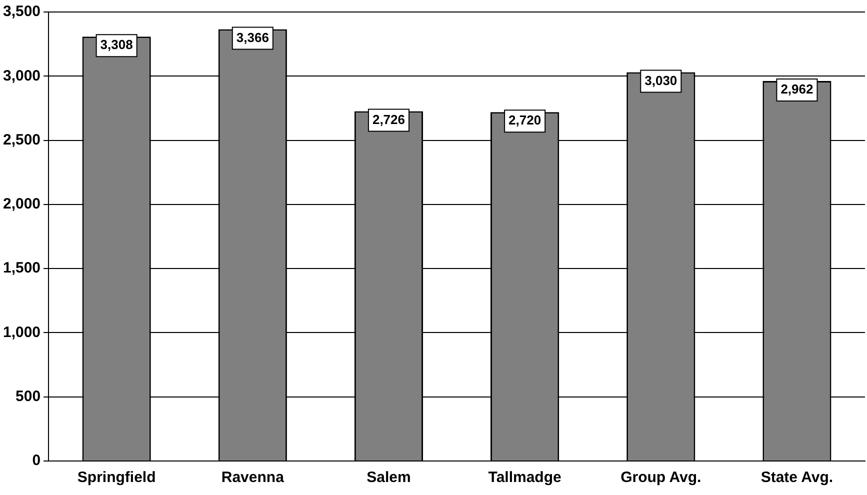 Image resolution: width=867 pixels, height=495 pixels. Describe the element at coordinates (28, 396) in the screenshot. I see `y-tick-label: 500` at that location.